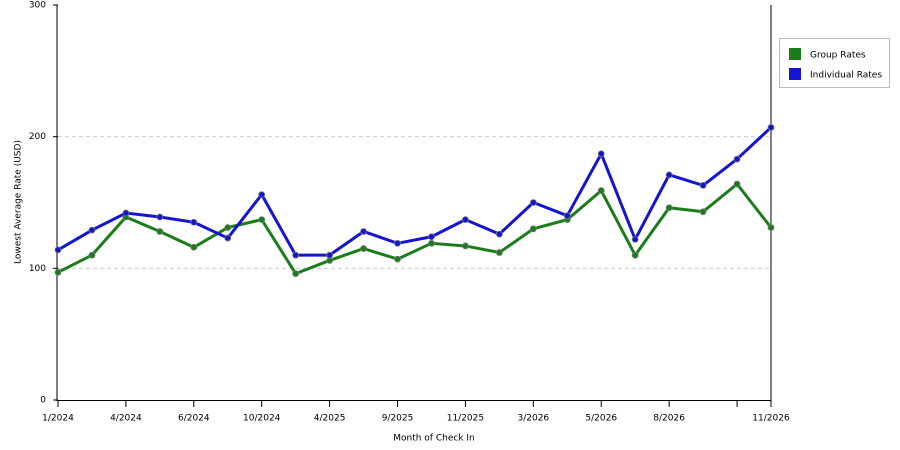  Describe the element at coordinates (37, 6) in the screenshot. I see `y-tick-label: 300` at that location.